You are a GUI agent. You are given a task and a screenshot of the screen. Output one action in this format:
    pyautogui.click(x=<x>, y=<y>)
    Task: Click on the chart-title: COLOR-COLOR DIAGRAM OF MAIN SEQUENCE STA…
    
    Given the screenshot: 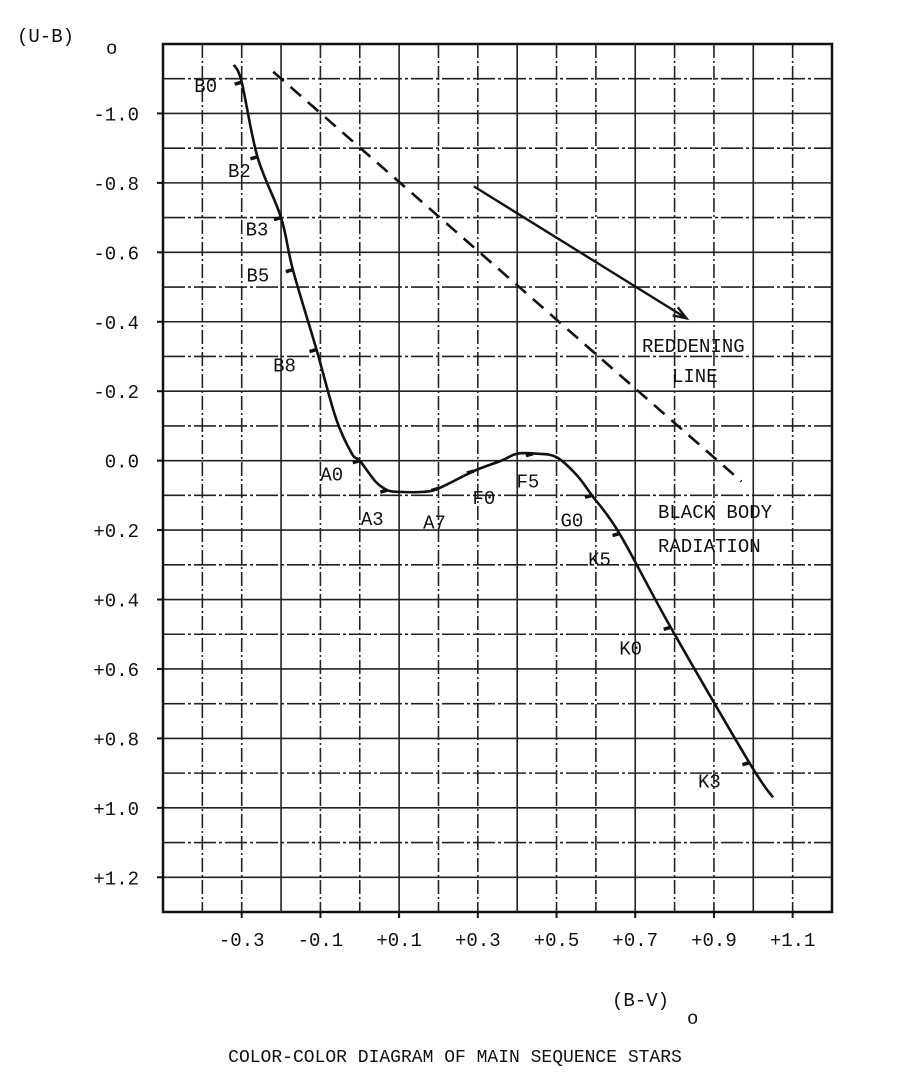 What is the action you would take?
    pyautogui.click(x=455, y=1058)
    